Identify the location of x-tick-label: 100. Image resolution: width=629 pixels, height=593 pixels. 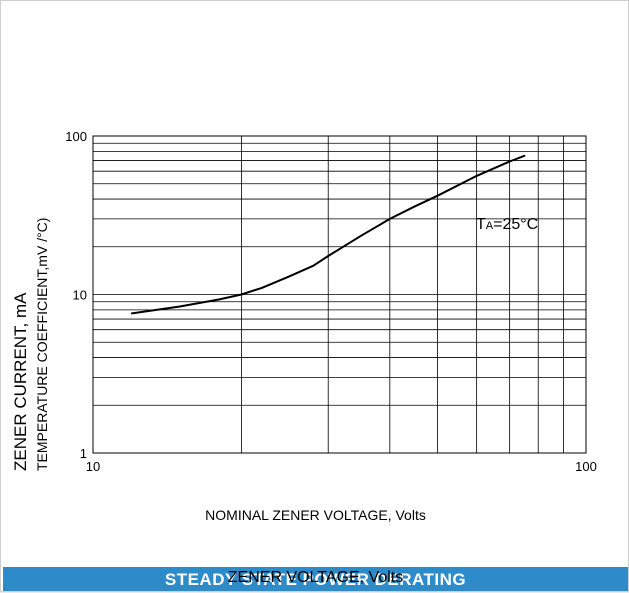
(586, 466).